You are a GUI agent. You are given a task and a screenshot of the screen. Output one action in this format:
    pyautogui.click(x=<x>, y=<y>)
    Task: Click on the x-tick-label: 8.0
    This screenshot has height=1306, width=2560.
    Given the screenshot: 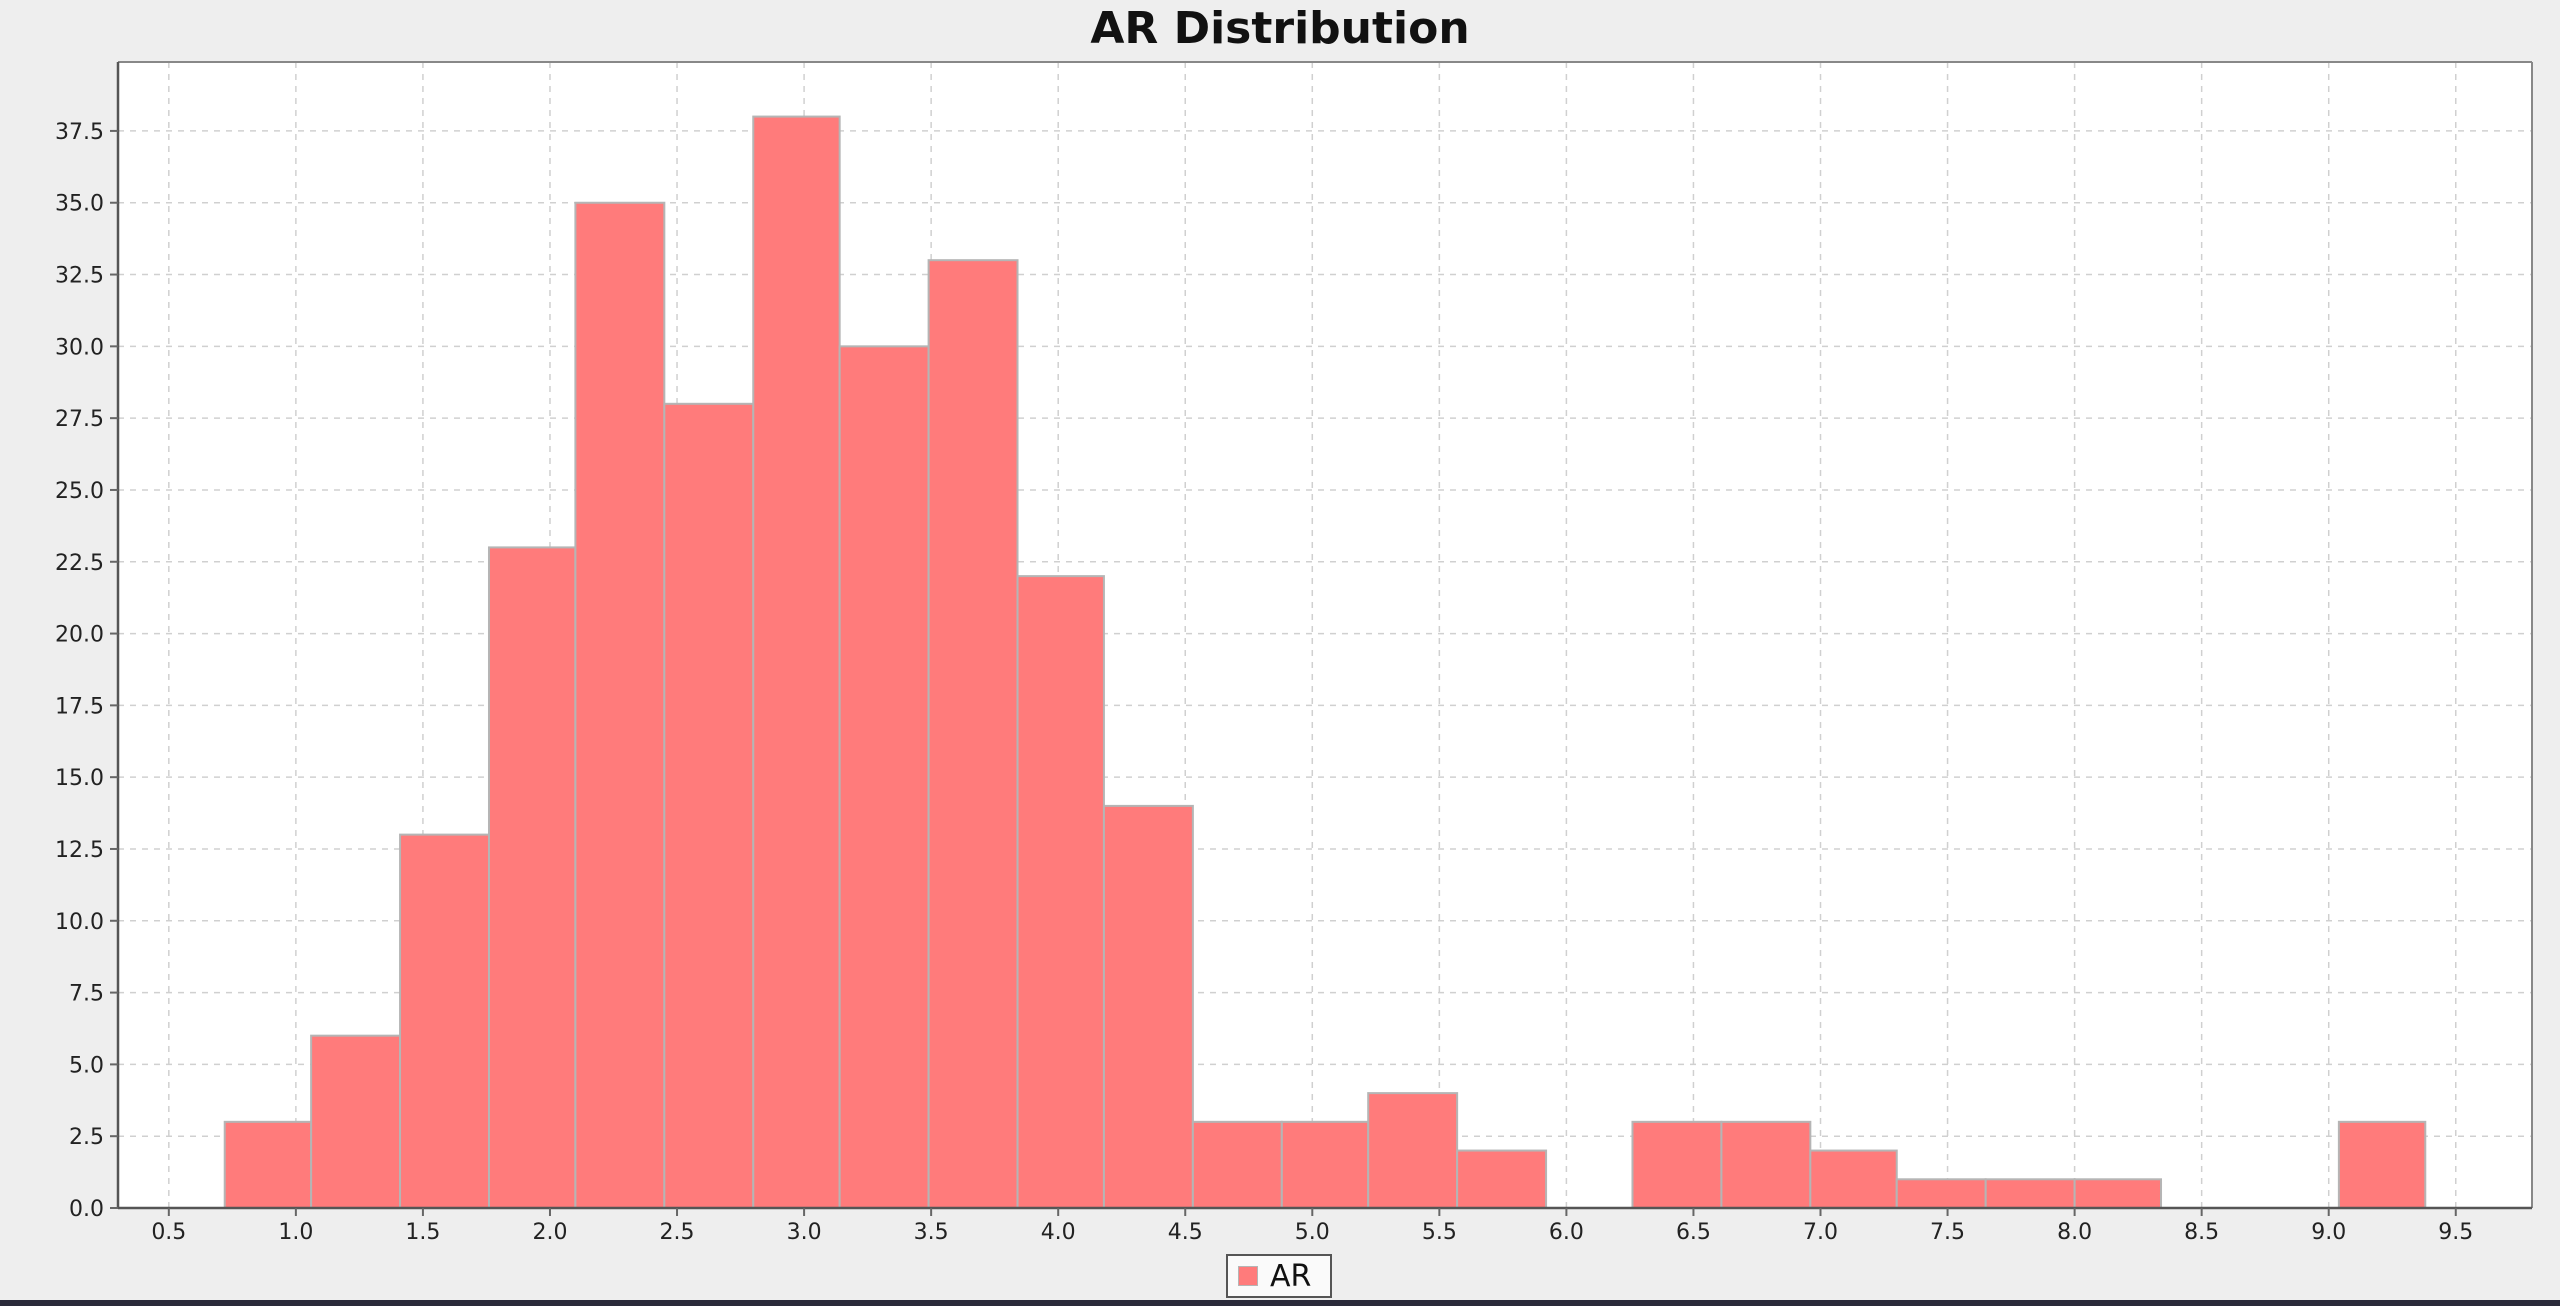 What is the action you would take?
    pyautogui.click(x=2074, y=1232)
    